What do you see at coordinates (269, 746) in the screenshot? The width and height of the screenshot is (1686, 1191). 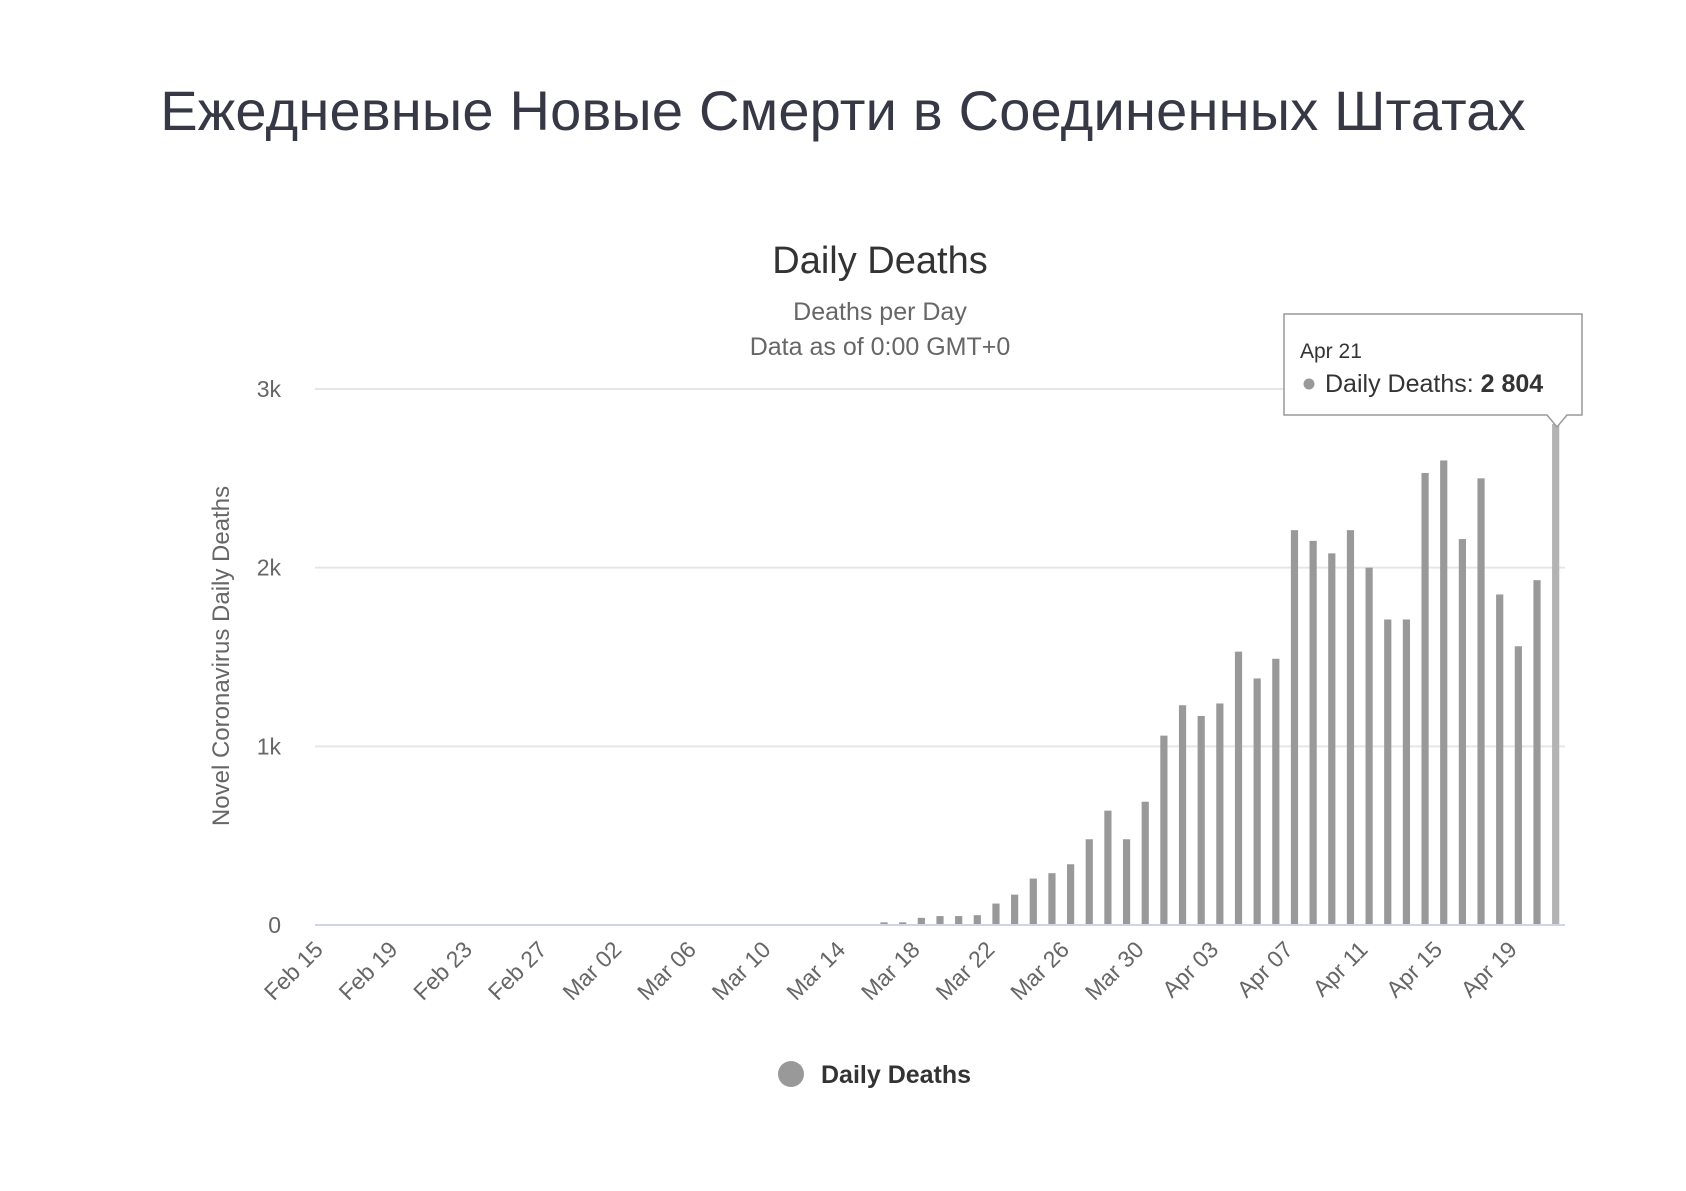 I see `y-tick-label: 1k` at bounding box center [269, 746].